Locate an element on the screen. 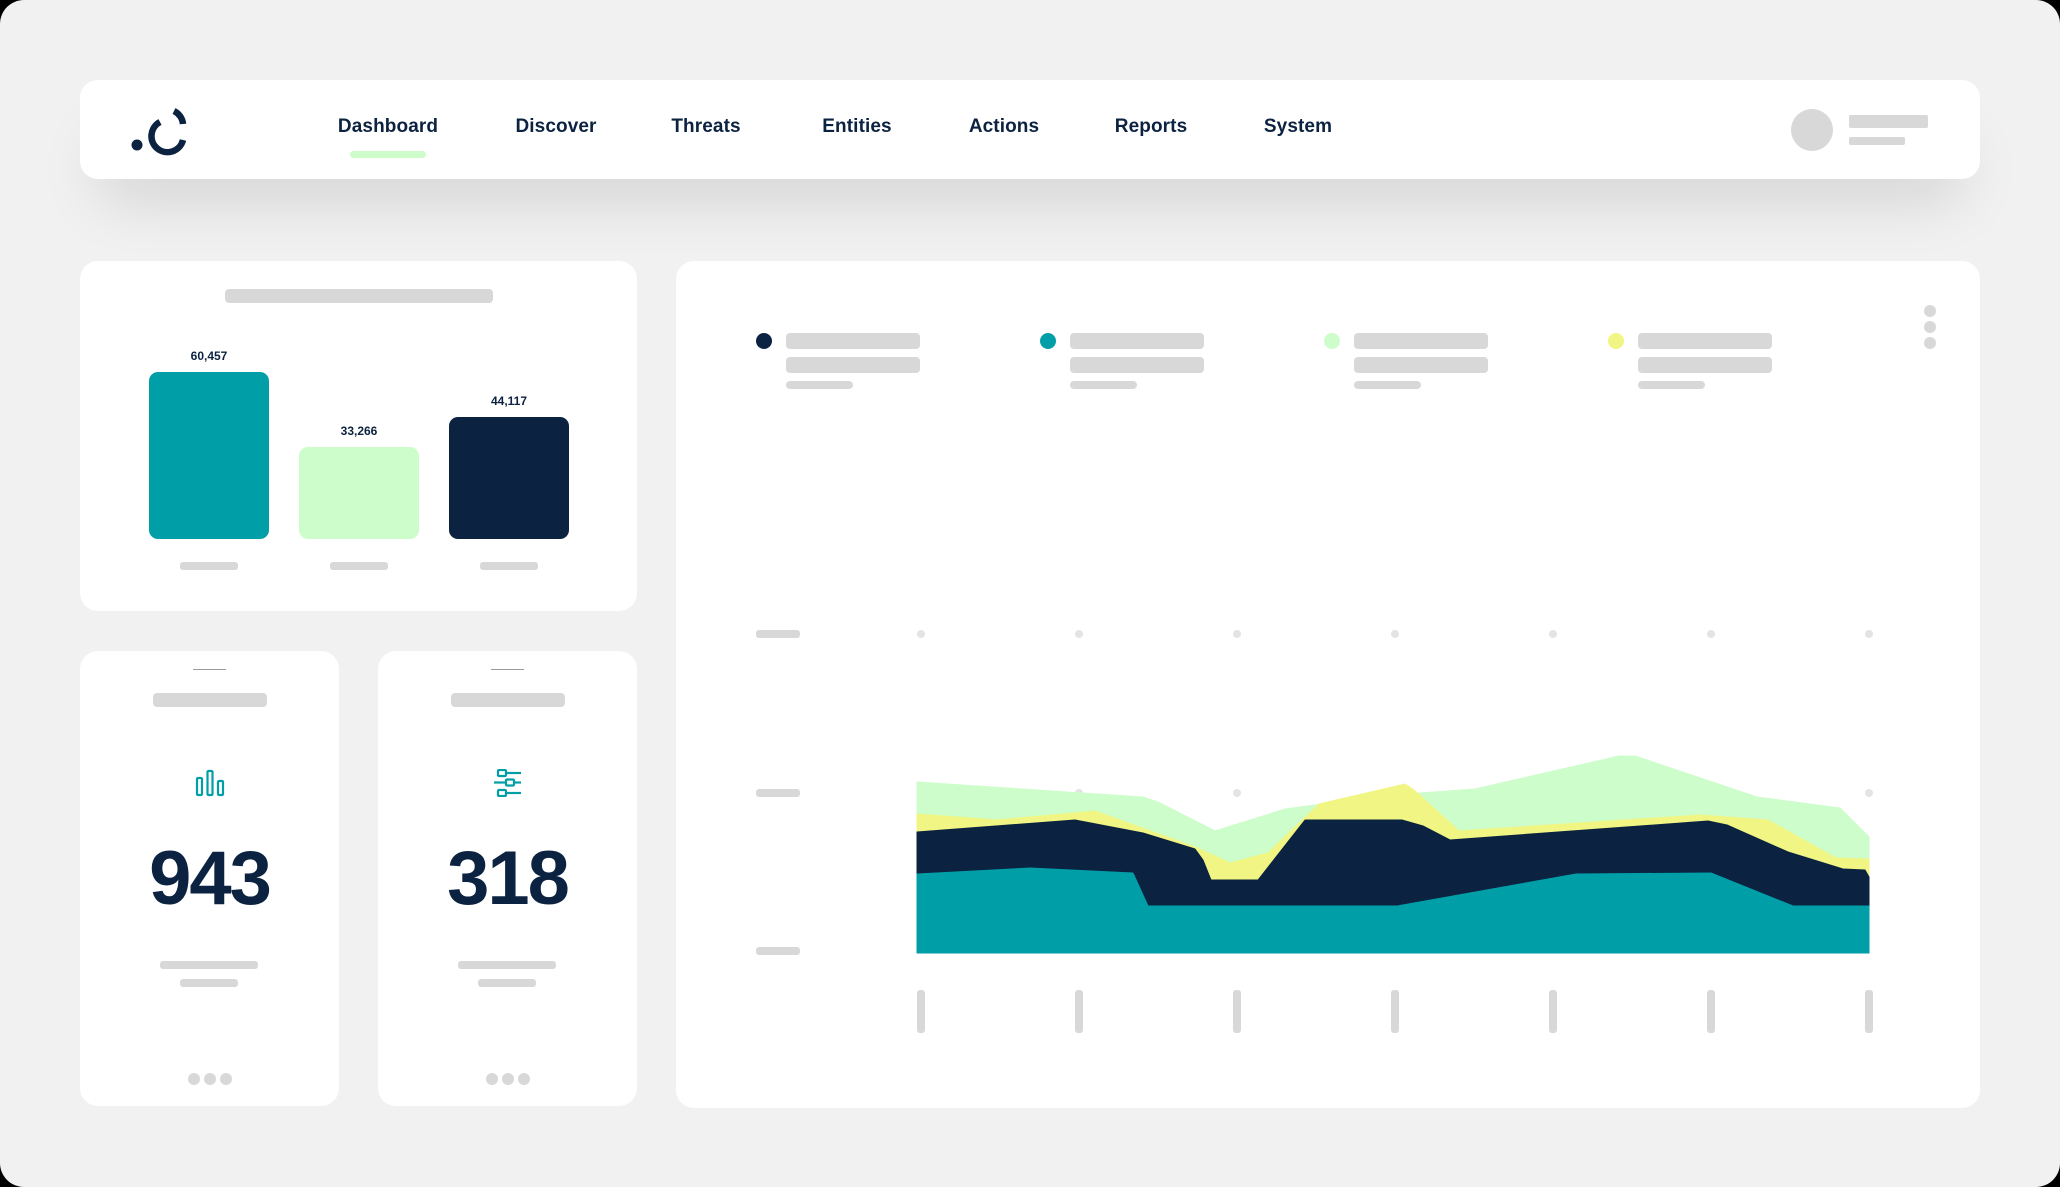 The height and width of the screenshot is (1187, 2060). user-avatar is located at coordinates (1812, 130).